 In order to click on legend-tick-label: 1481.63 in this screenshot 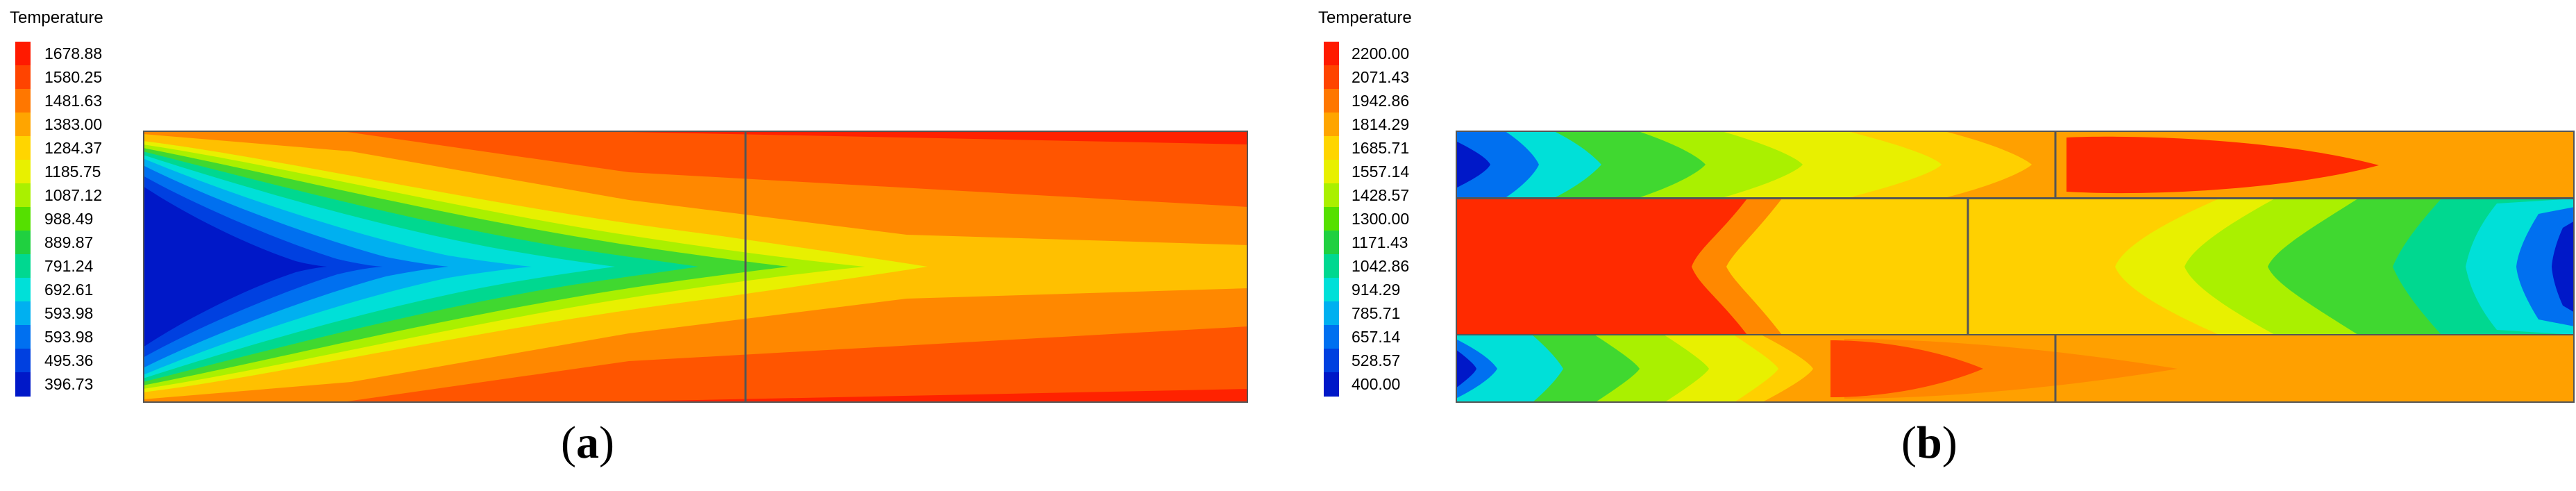, I will do `click(73, 101)`.